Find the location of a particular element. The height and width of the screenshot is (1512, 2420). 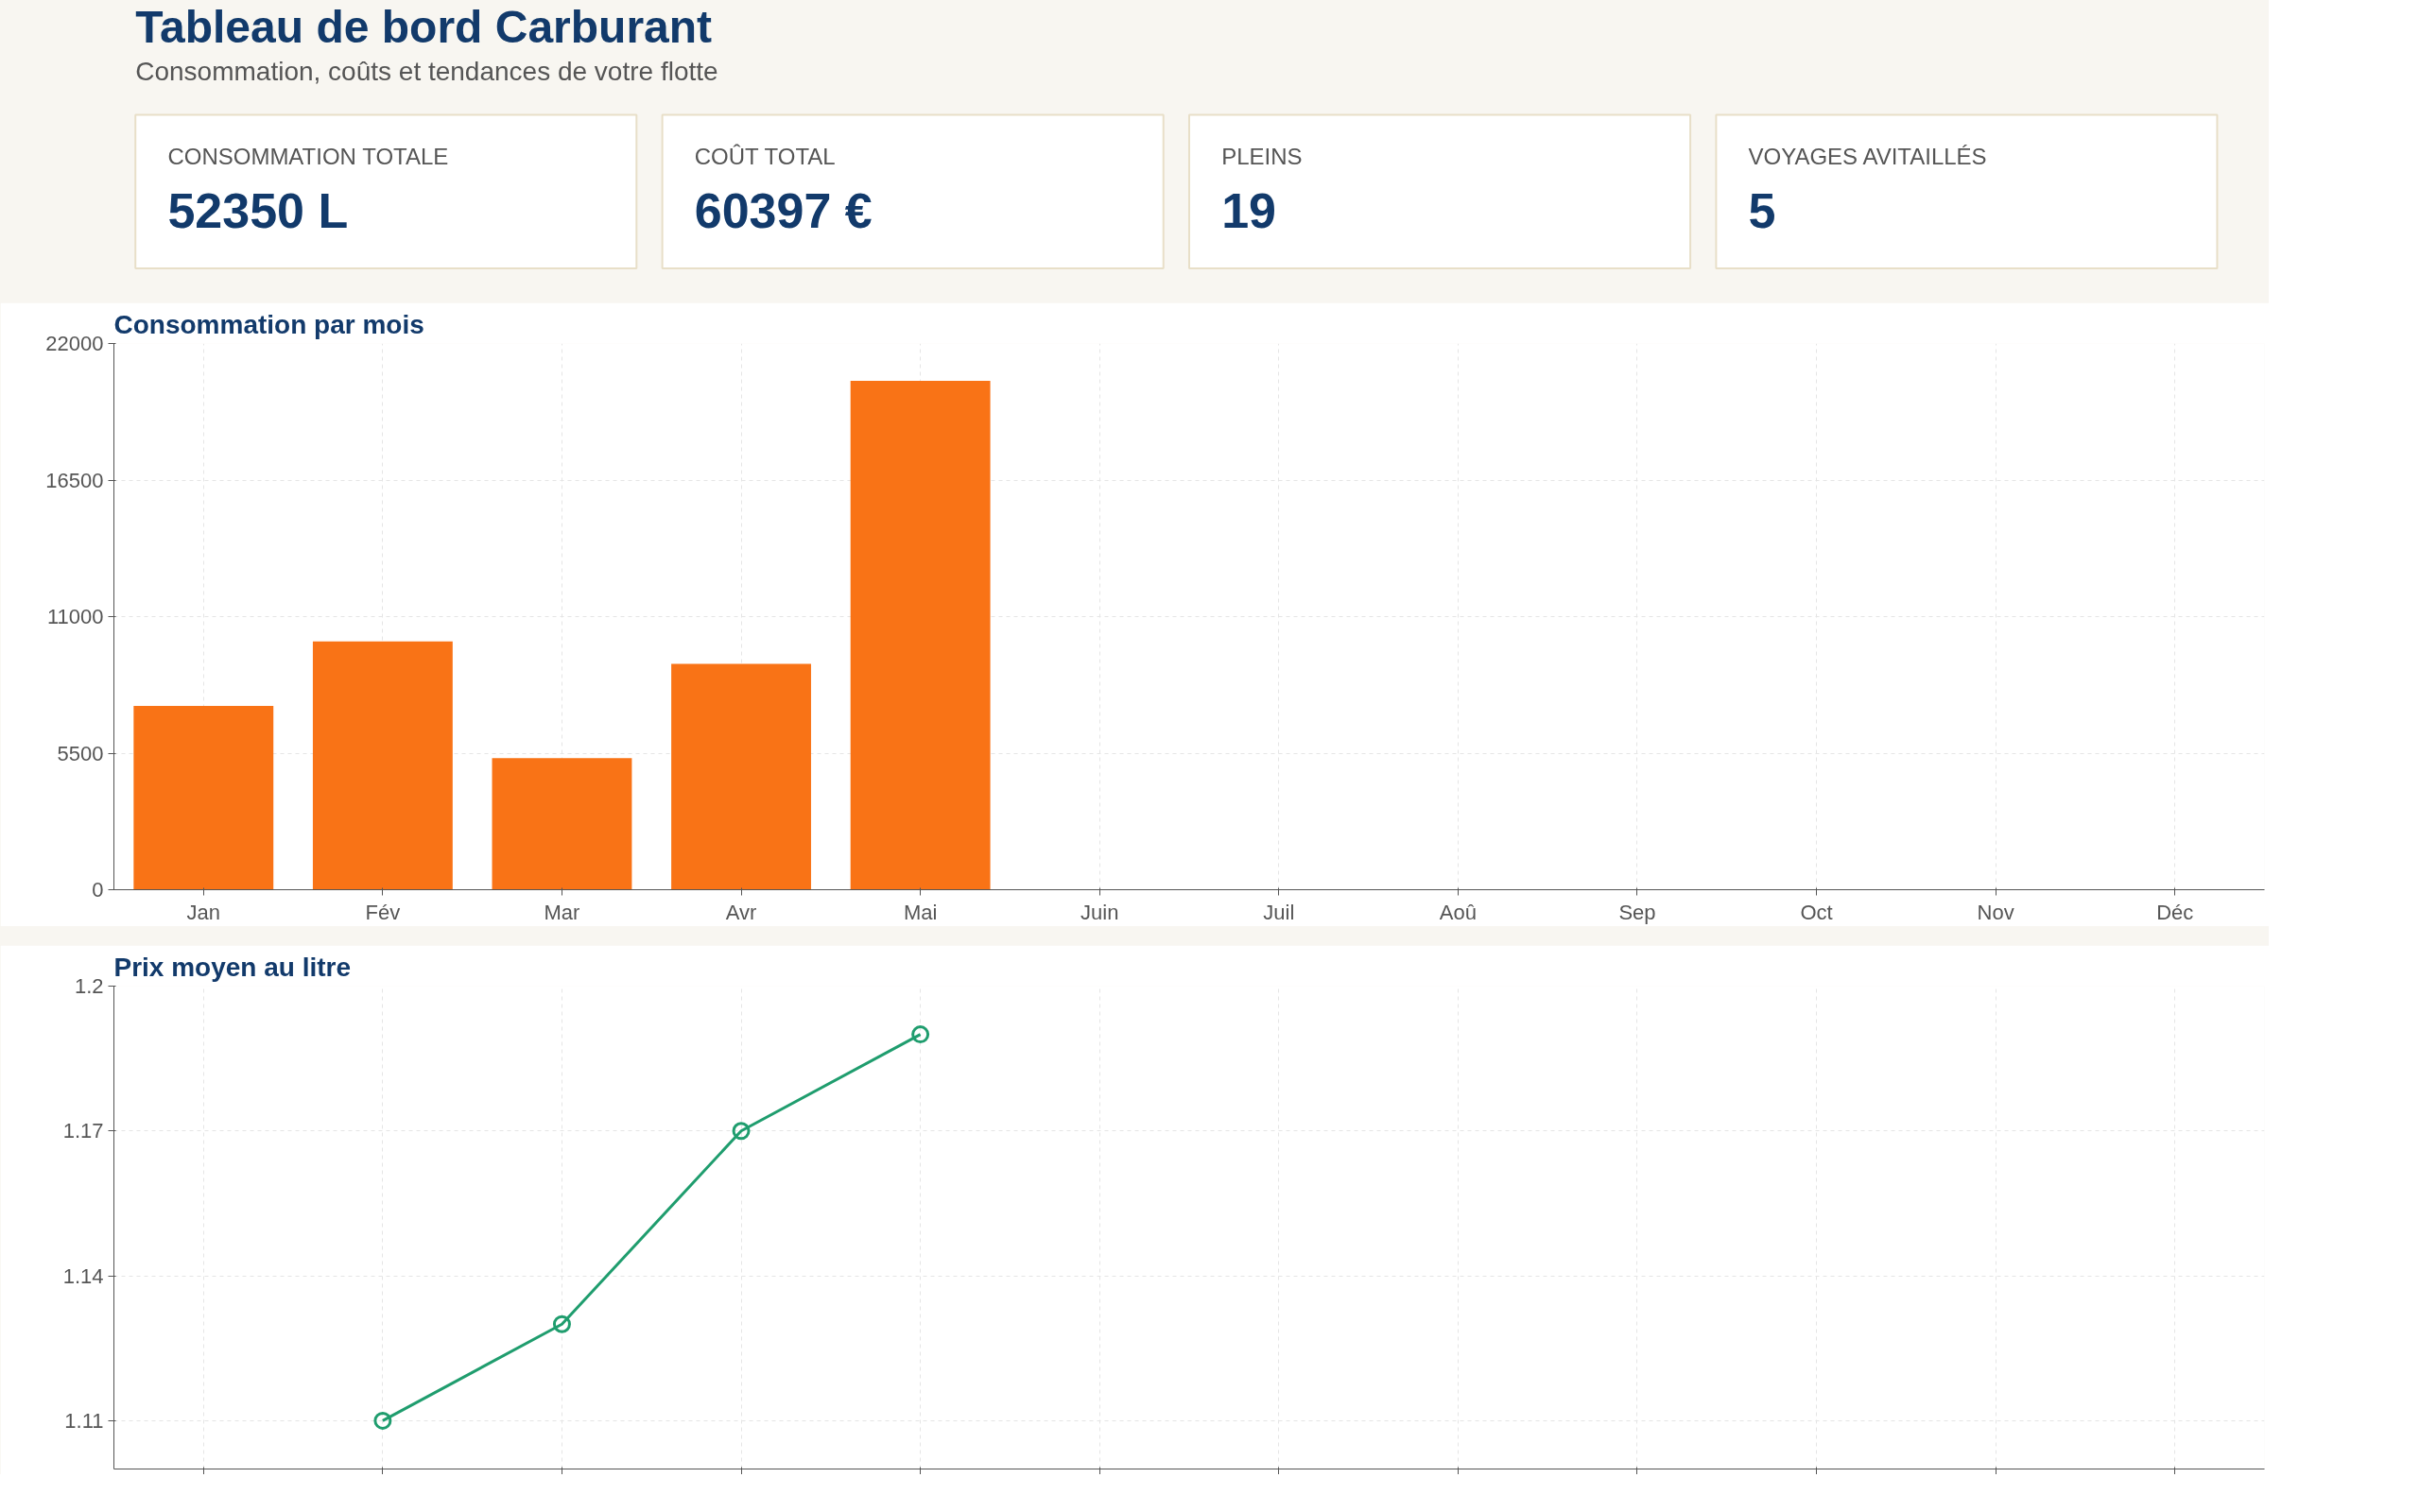

y-tick-label: 1.2 is located at coordinates (89, 986).